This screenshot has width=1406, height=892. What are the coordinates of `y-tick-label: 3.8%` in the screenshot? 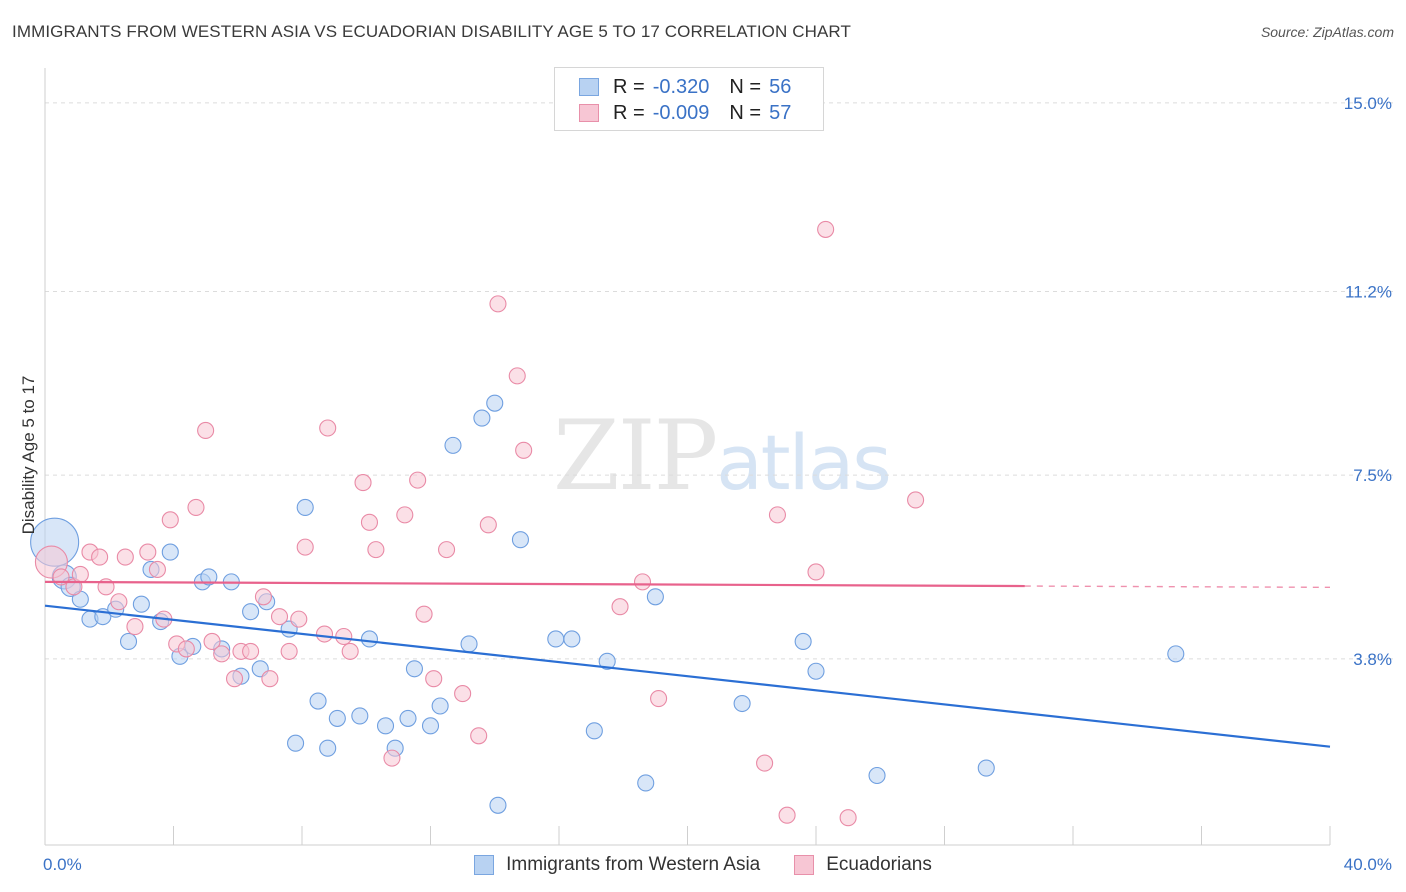 It's located at (1372, 659).